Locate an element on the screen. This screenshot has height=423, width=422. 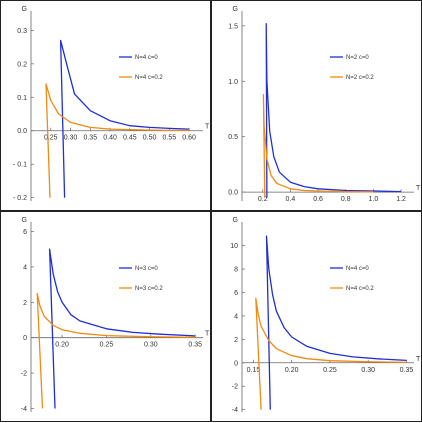
y-tick-label: 10 is located at coordinates (234, 246).